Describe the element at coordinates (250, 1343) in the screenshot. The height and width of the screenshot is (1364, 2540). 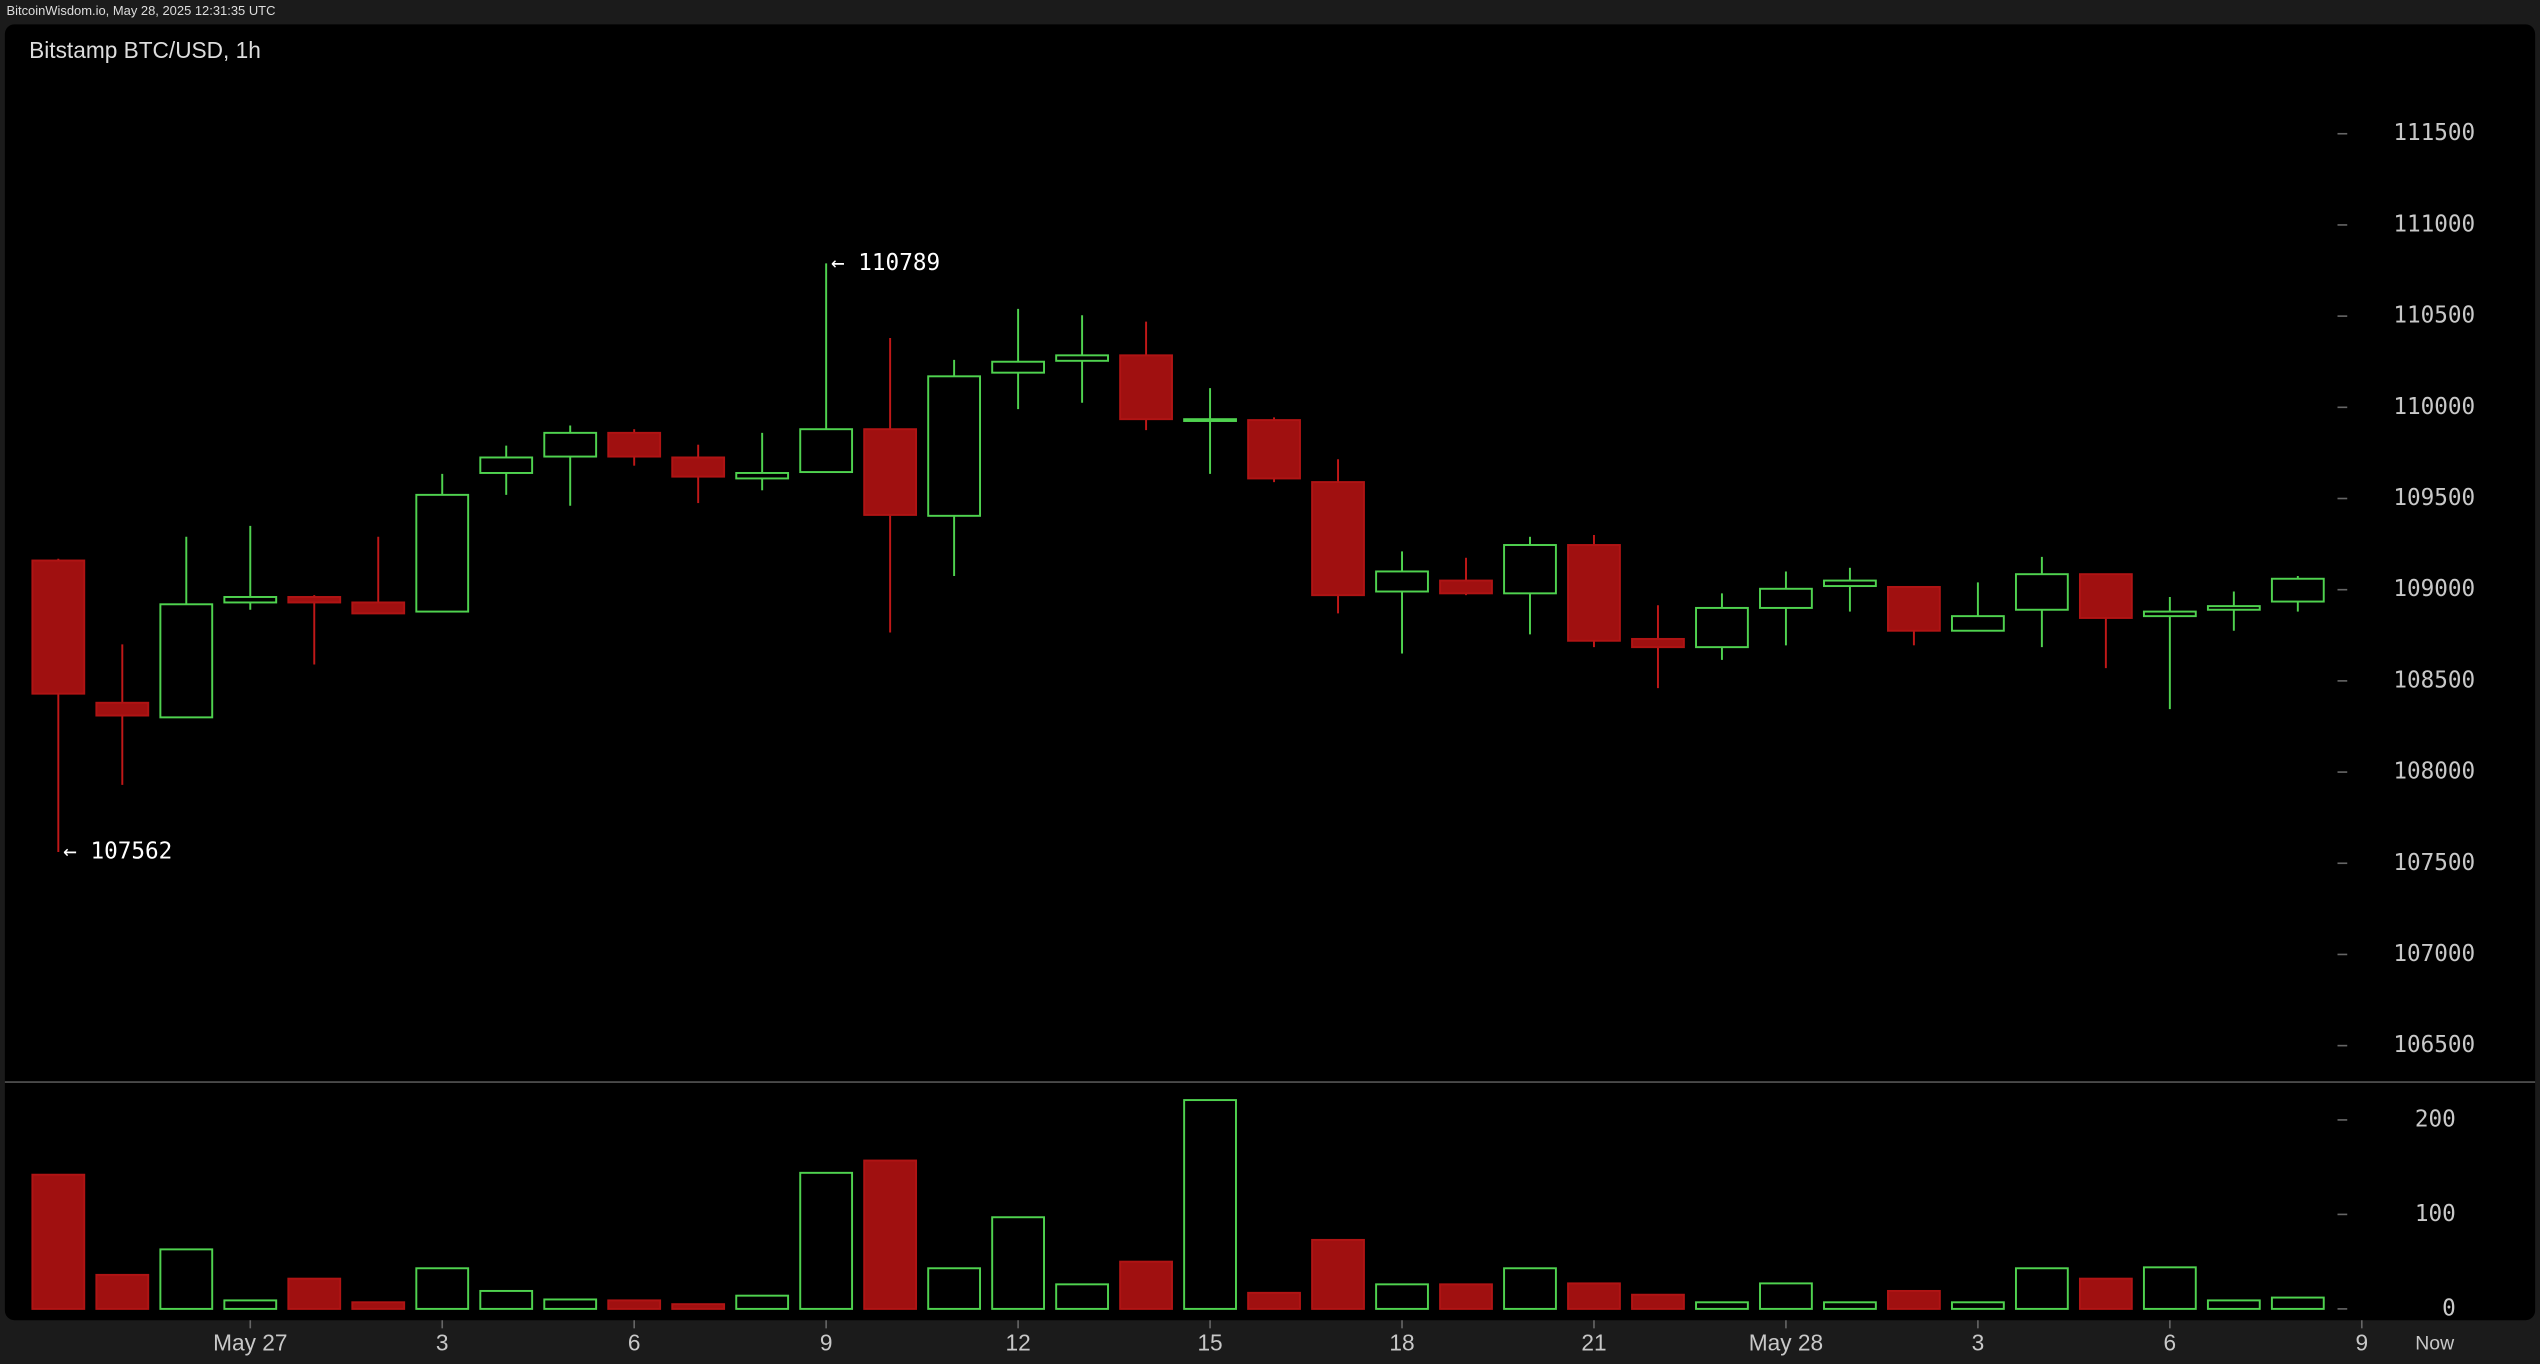
I see `x-tick-label: May 27` at that location.